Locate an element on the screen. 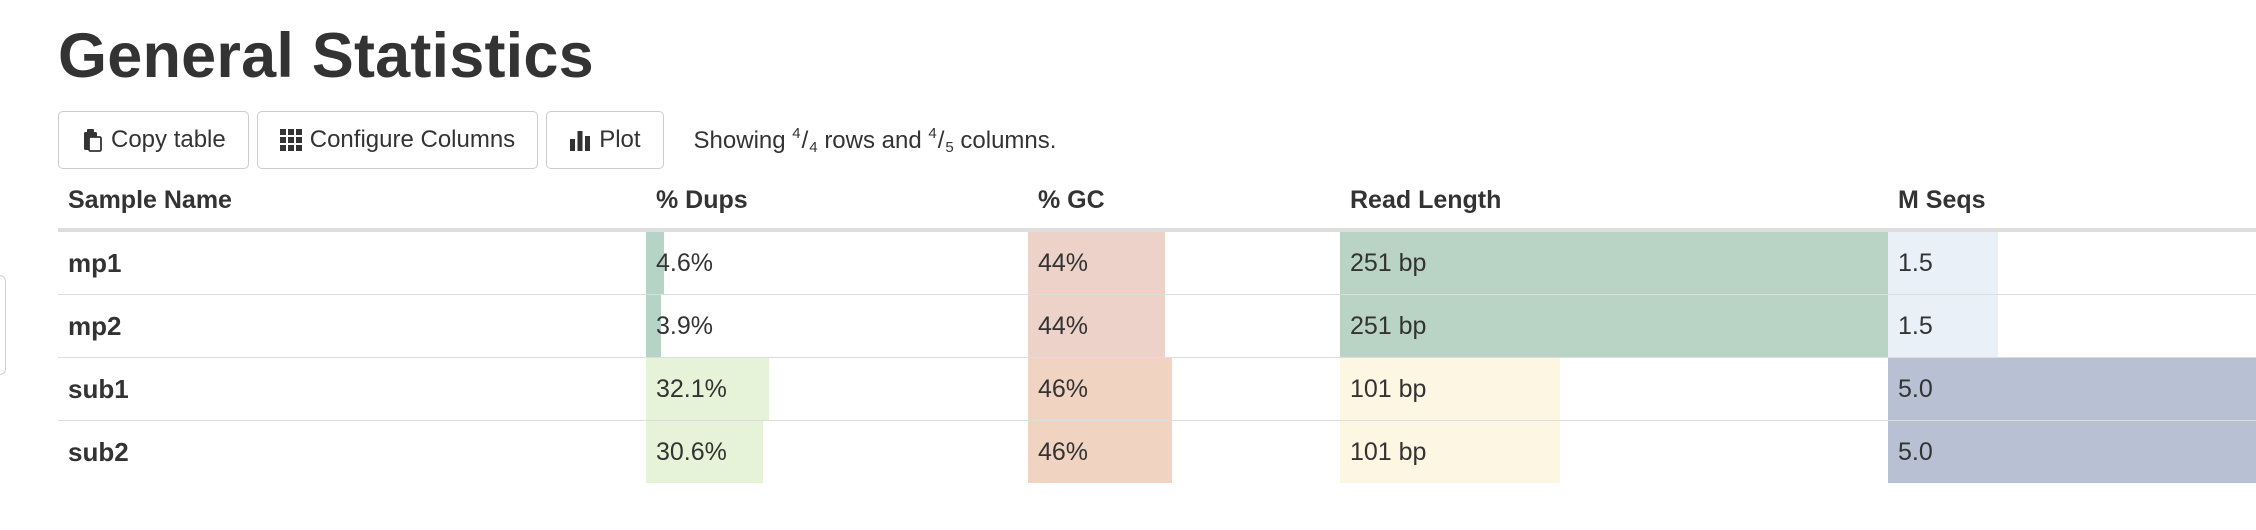  sample-name-cell: mp1 is located at coordinates (352, 262).